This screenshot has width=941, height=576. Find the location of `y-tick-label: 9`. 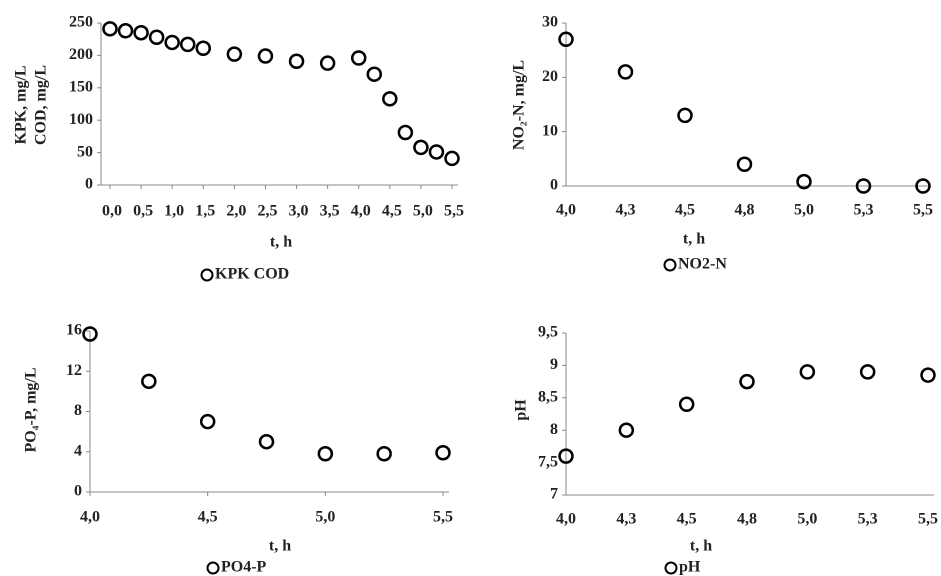

y-tick-label: 9 is located at coordinates (554, 364).